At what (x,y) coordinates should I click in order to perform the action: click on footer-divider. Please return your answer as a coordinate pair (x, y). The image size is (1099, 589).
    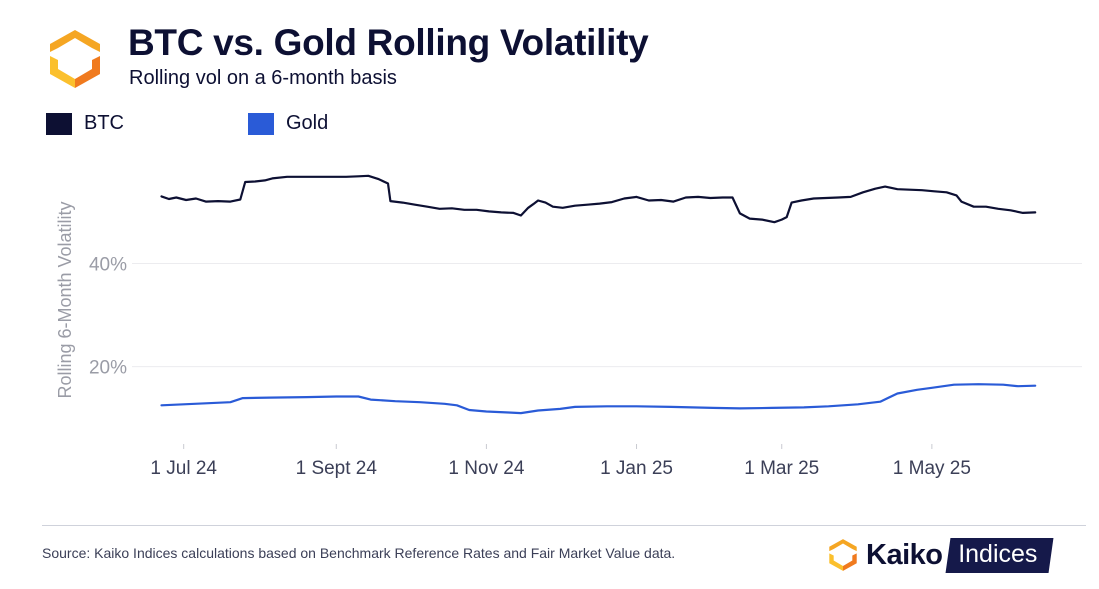
    Looking at the image, I should click on (564, 525).